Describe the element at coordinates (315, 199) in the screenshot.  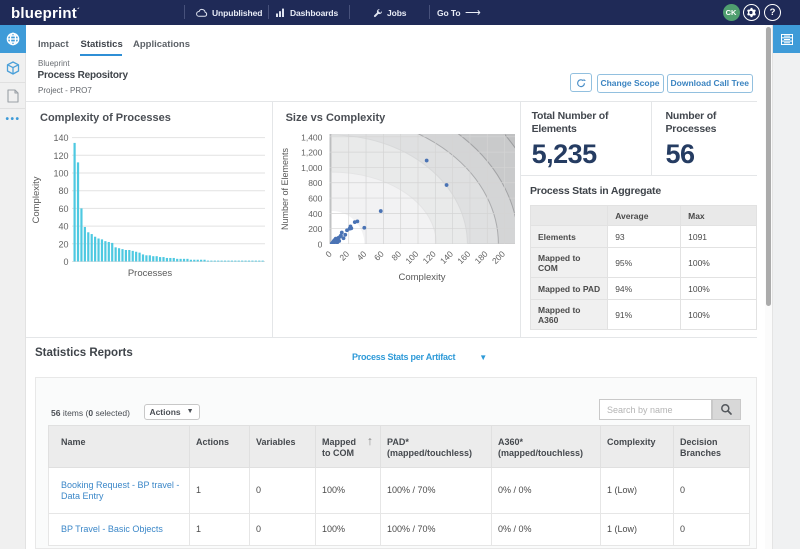
I see `svg-text: 600` at that location.